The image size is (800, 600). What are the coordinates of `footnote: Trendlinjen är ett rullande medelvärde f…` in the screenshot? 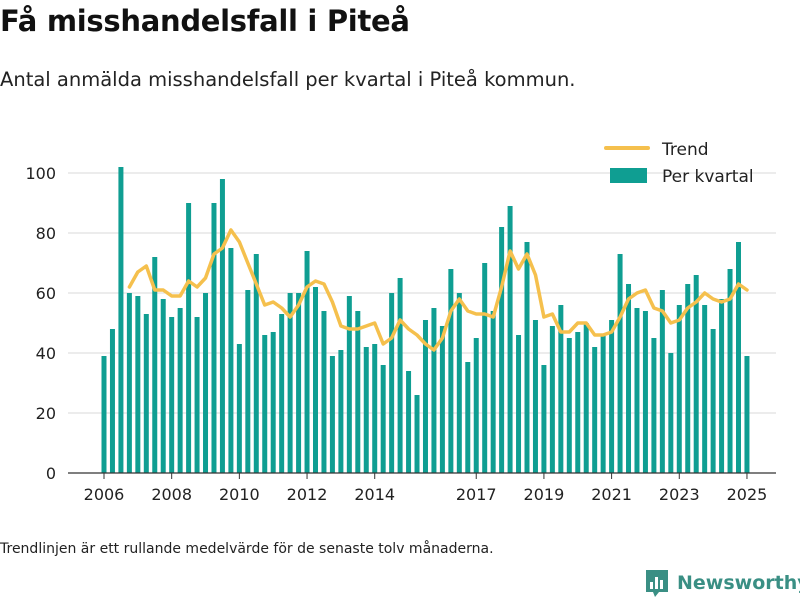 It's located at (247, 549).